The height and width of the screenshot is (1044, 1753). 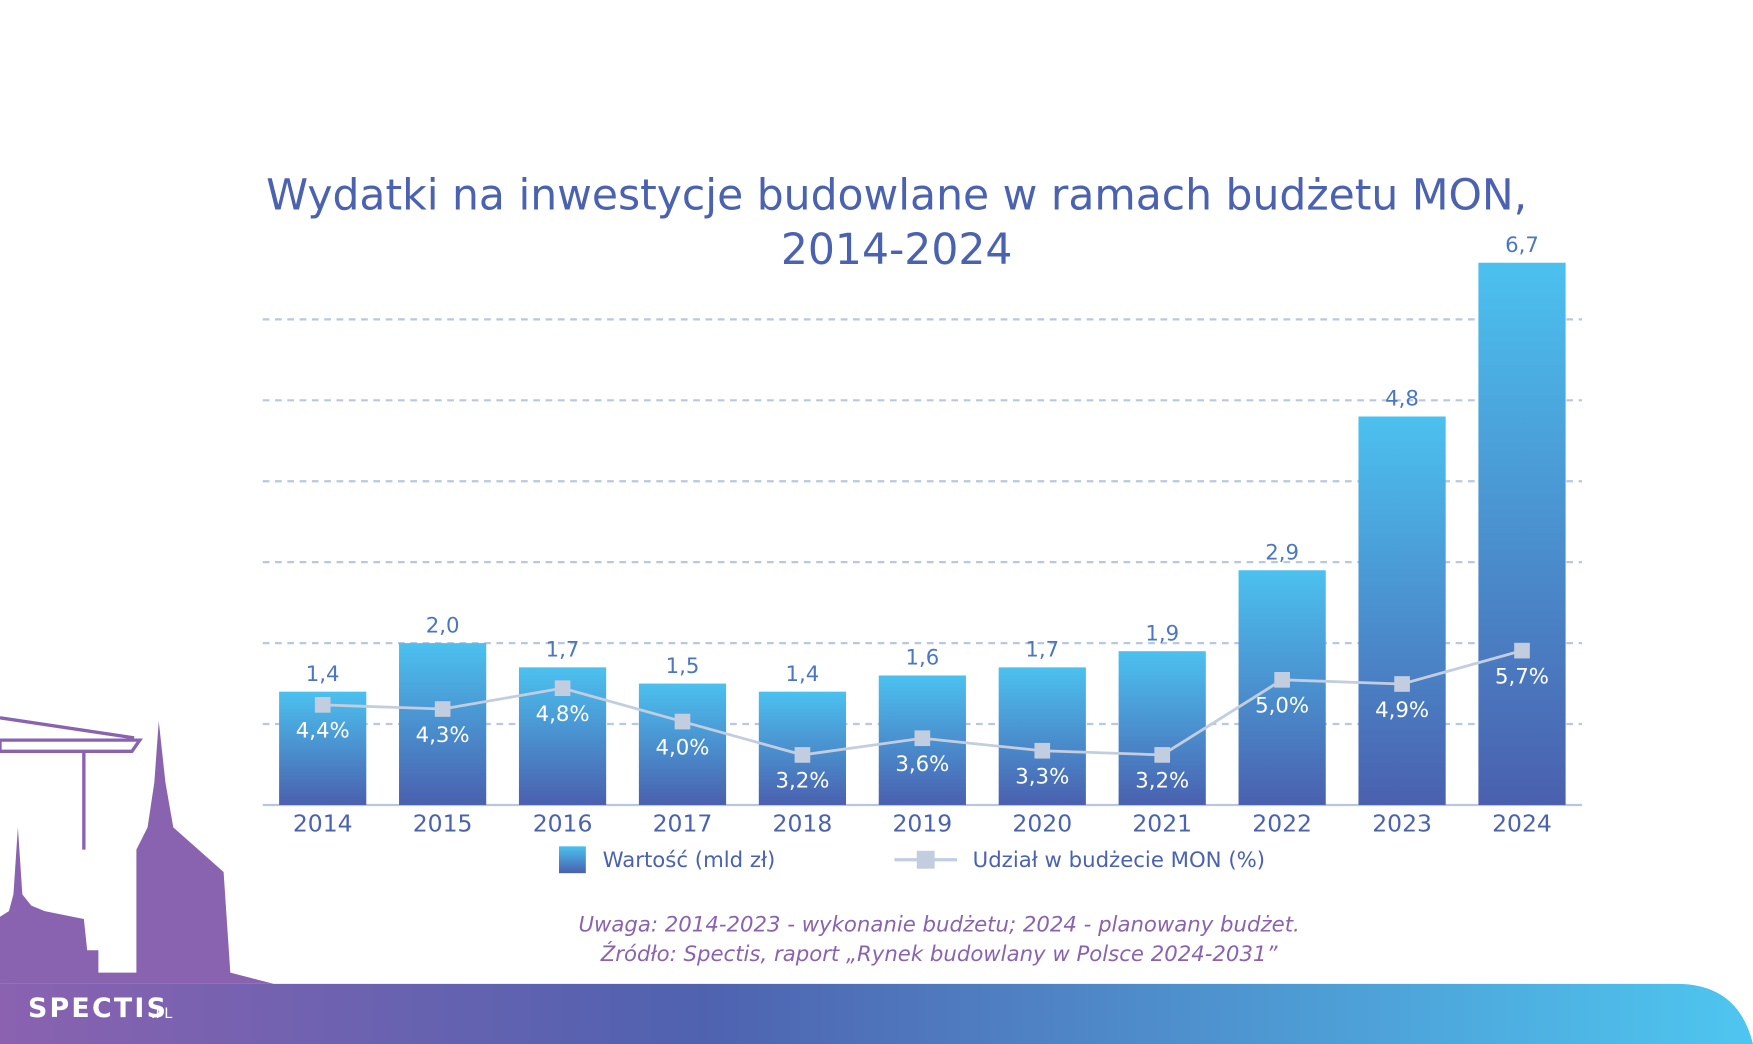 What do you see at coordinates (803, 824) in the screenshot?
I see `x-tick-label: 2018` at bounding box center [803, 824].